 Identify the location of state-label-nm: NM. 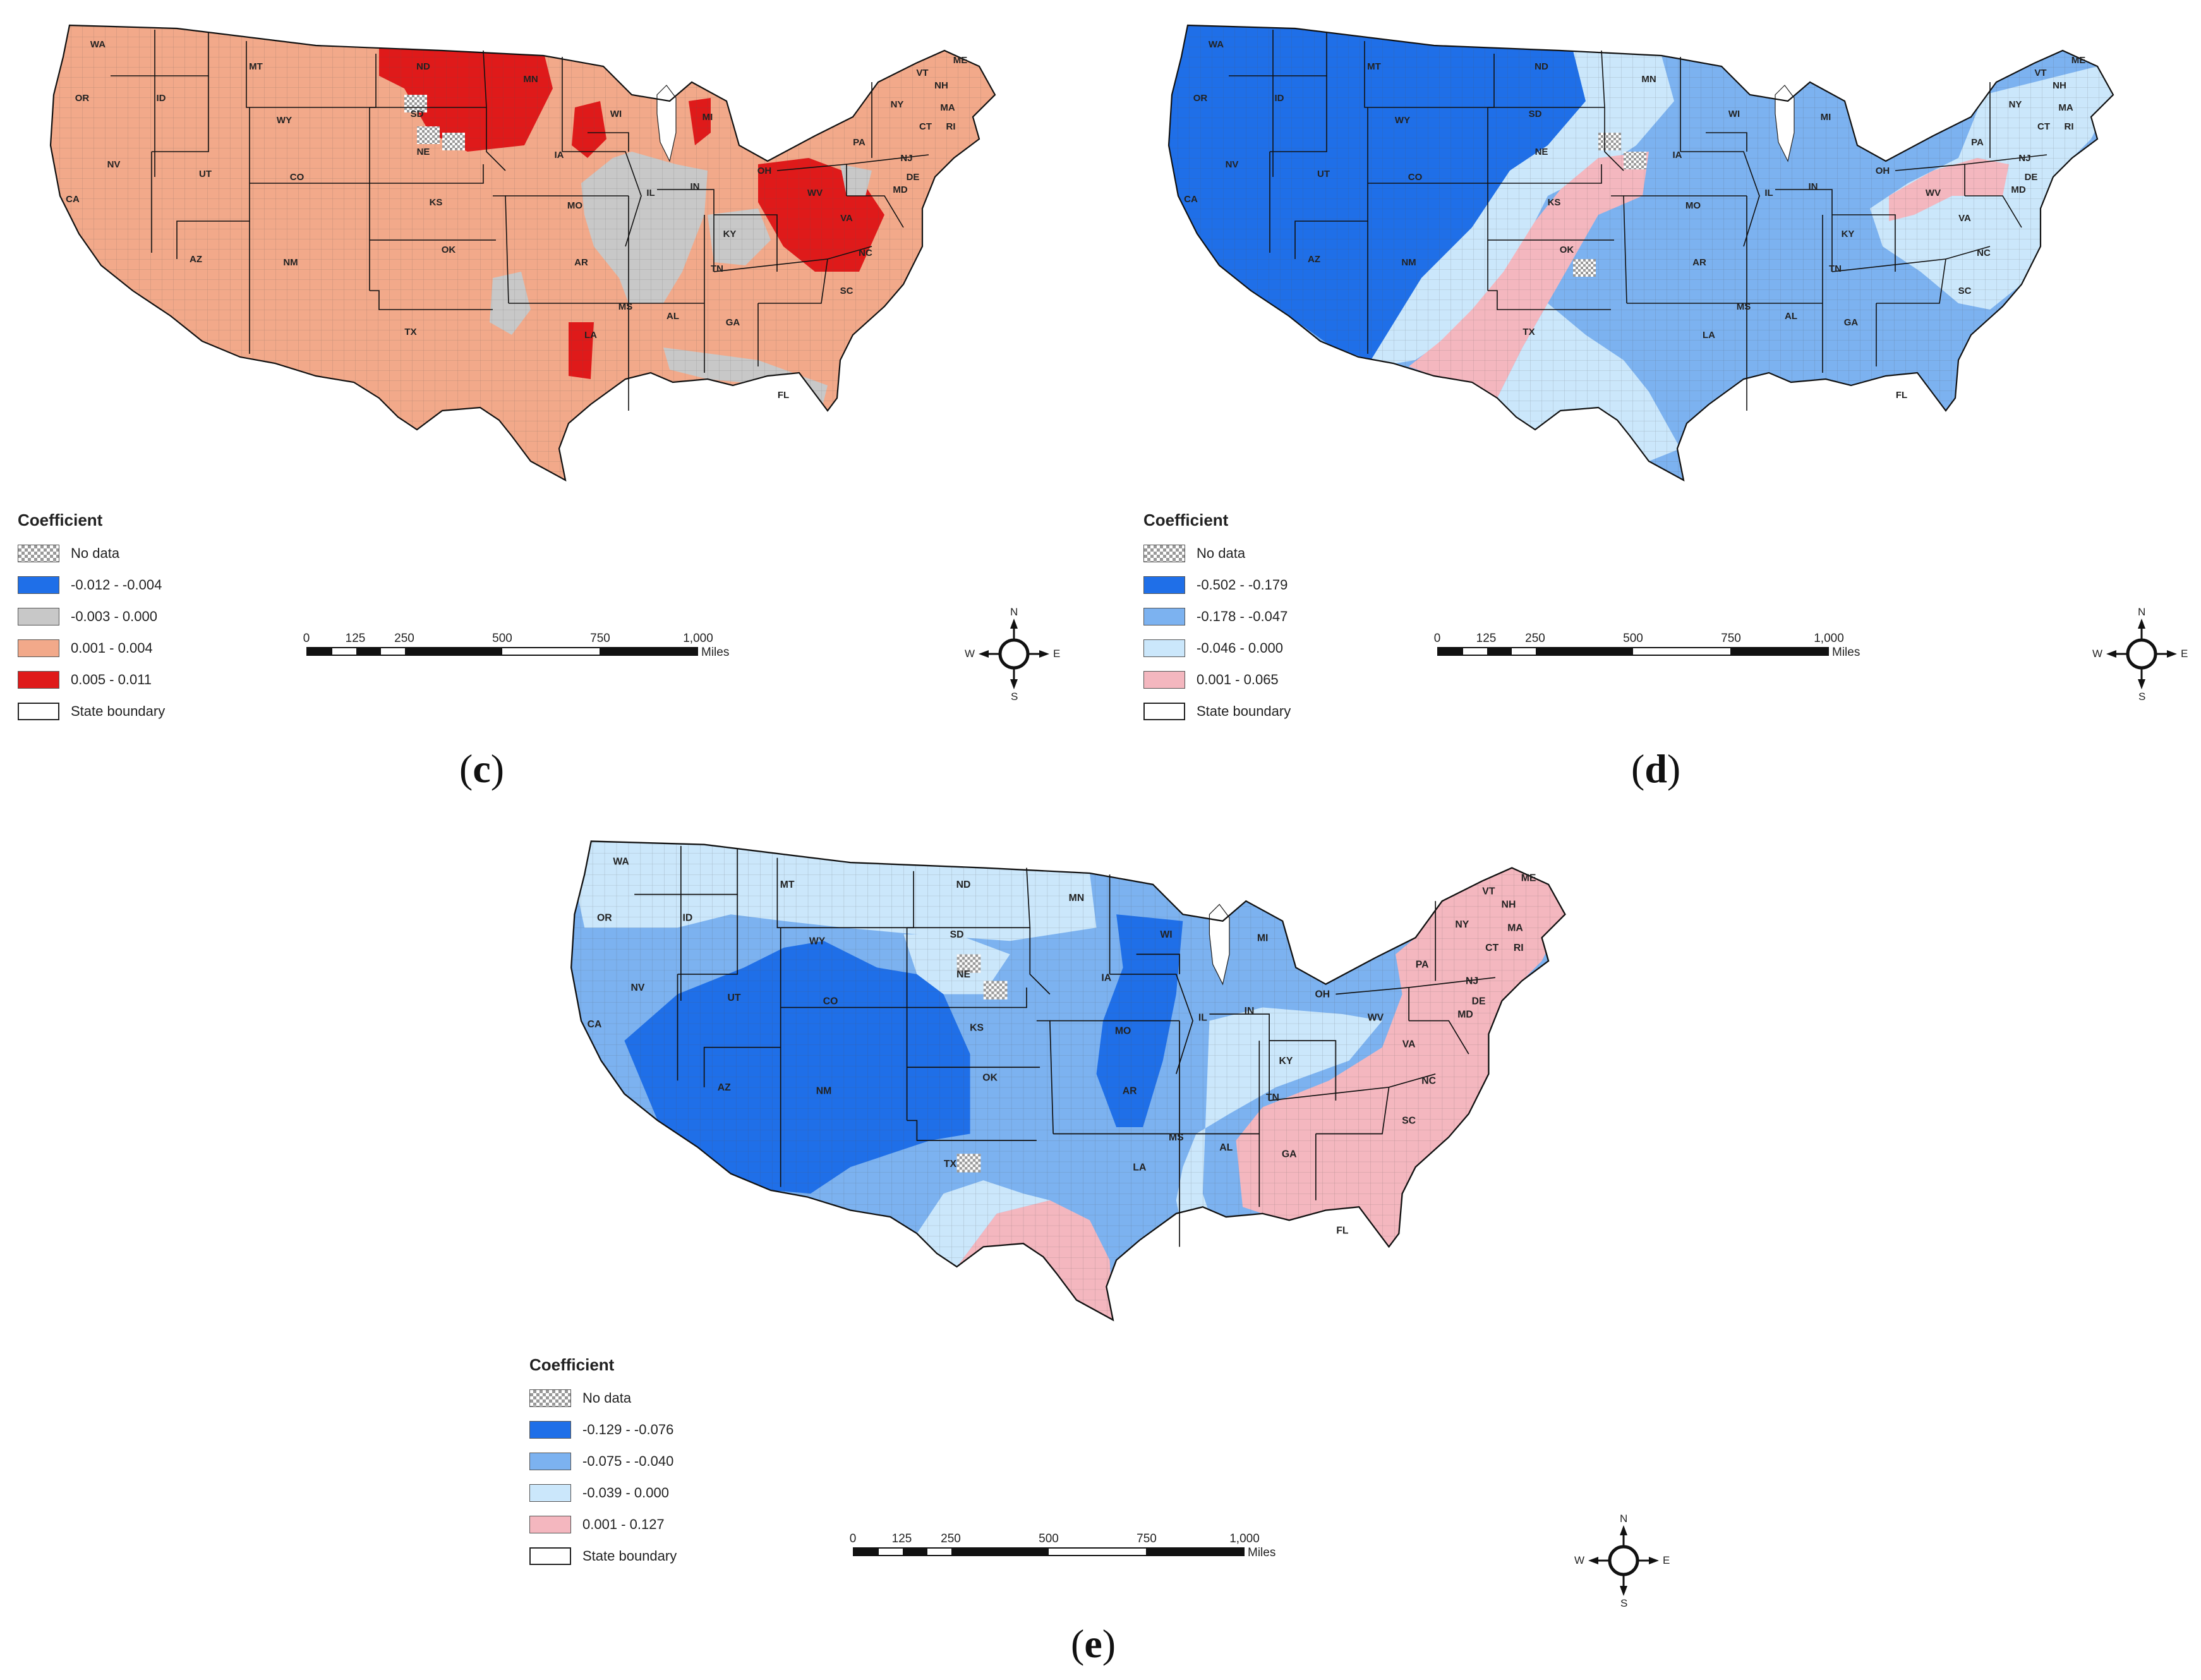
(290, 262).